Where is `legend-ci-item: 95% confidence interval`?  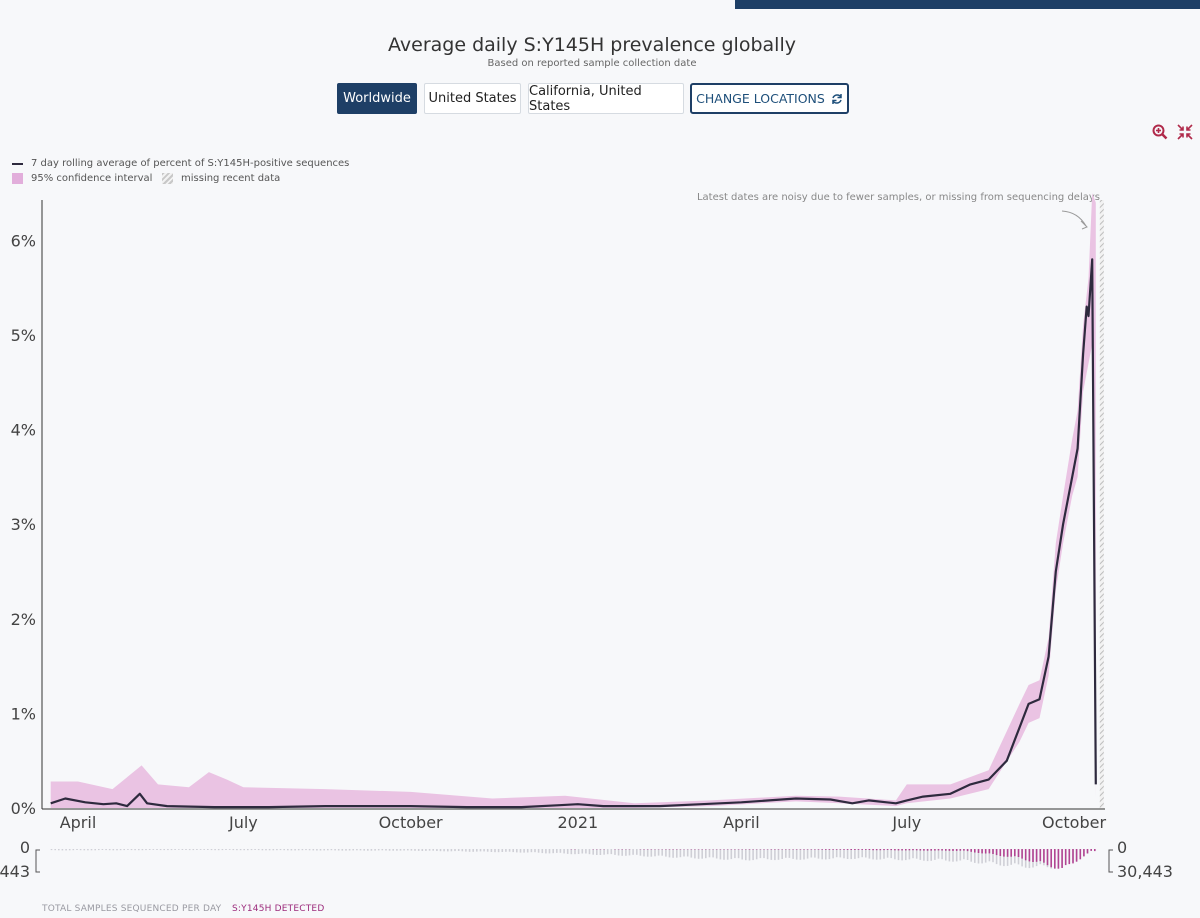 legend-ci-item: 95% confidence interval is located at coordinates (82, 178).